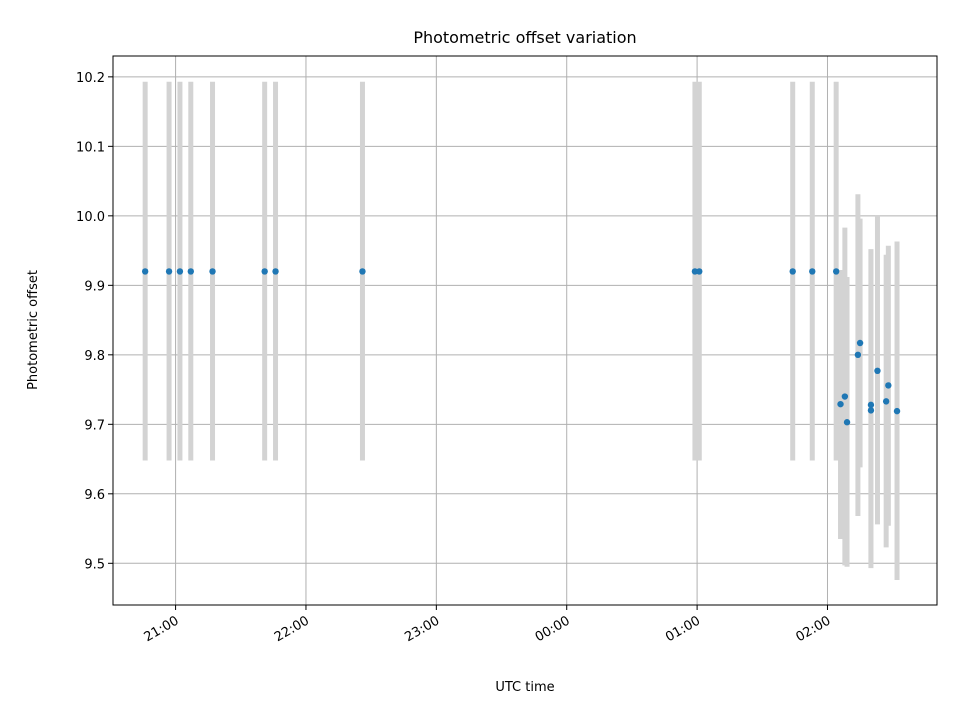  Describe the element at coordinates (94, 564) in the screenshot. I see `y-tick-label: 9.5` at that location.